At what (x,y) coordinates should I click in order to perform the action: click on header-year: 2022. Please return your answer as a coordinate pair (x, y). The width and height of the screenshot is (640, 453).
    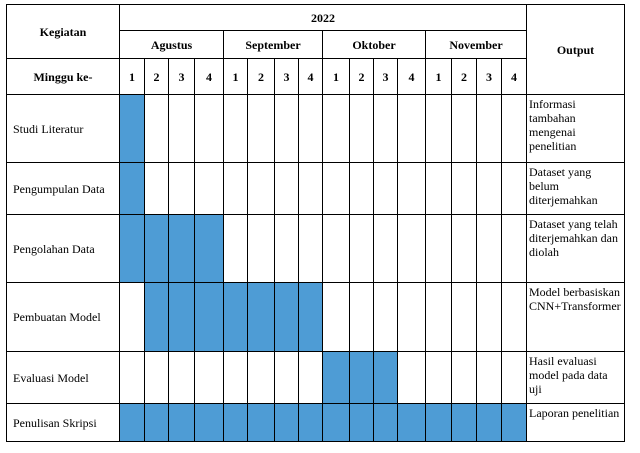
    Looking at the image, I should click on (323, 17).